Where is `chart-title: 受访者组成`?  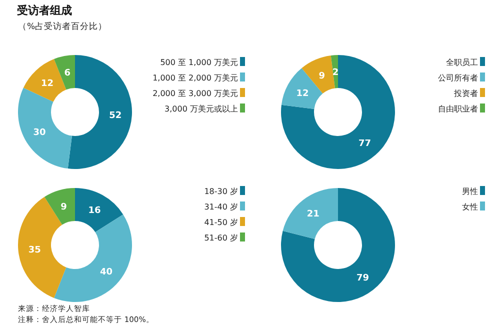 chart-title: 受访者组成 is located at coordinates (44, 10).